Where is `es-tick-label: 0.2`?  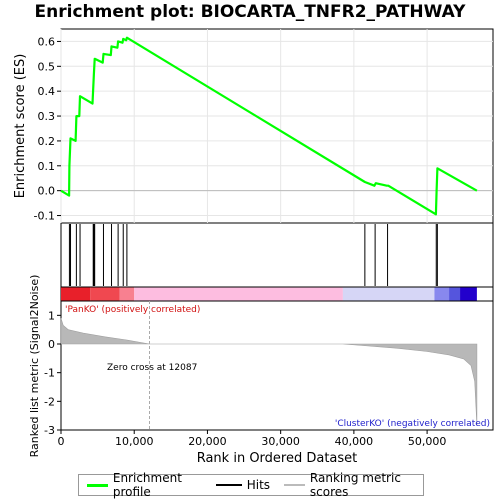
es-tick-label: 0.2 is located at coordinates (47, 141).